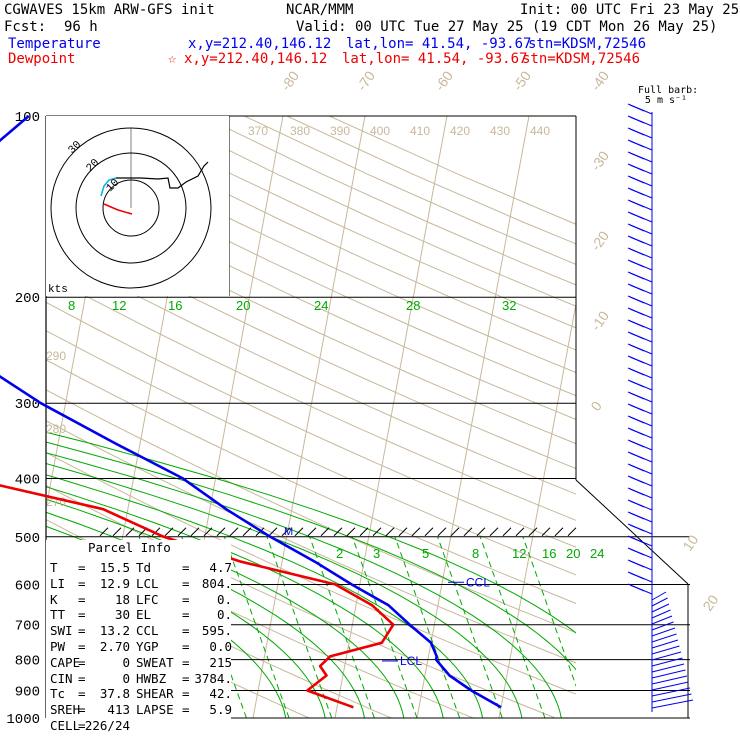  I want to click on parcel-cell: T, so click(54, 567).